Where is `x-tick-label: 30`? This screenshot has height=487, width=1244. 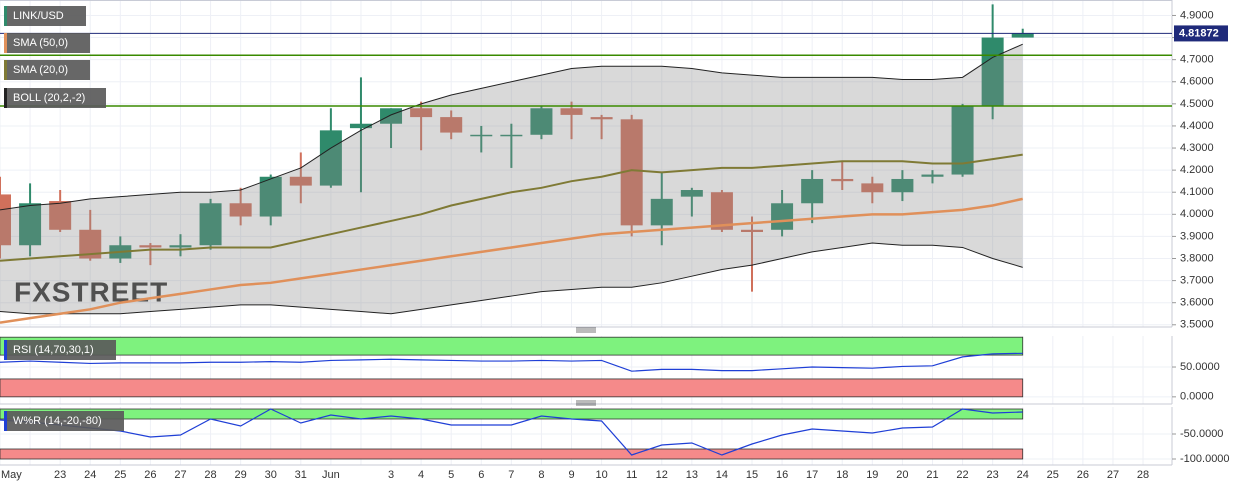
x-tick-label: 30 is located at coordinates (271, 475).